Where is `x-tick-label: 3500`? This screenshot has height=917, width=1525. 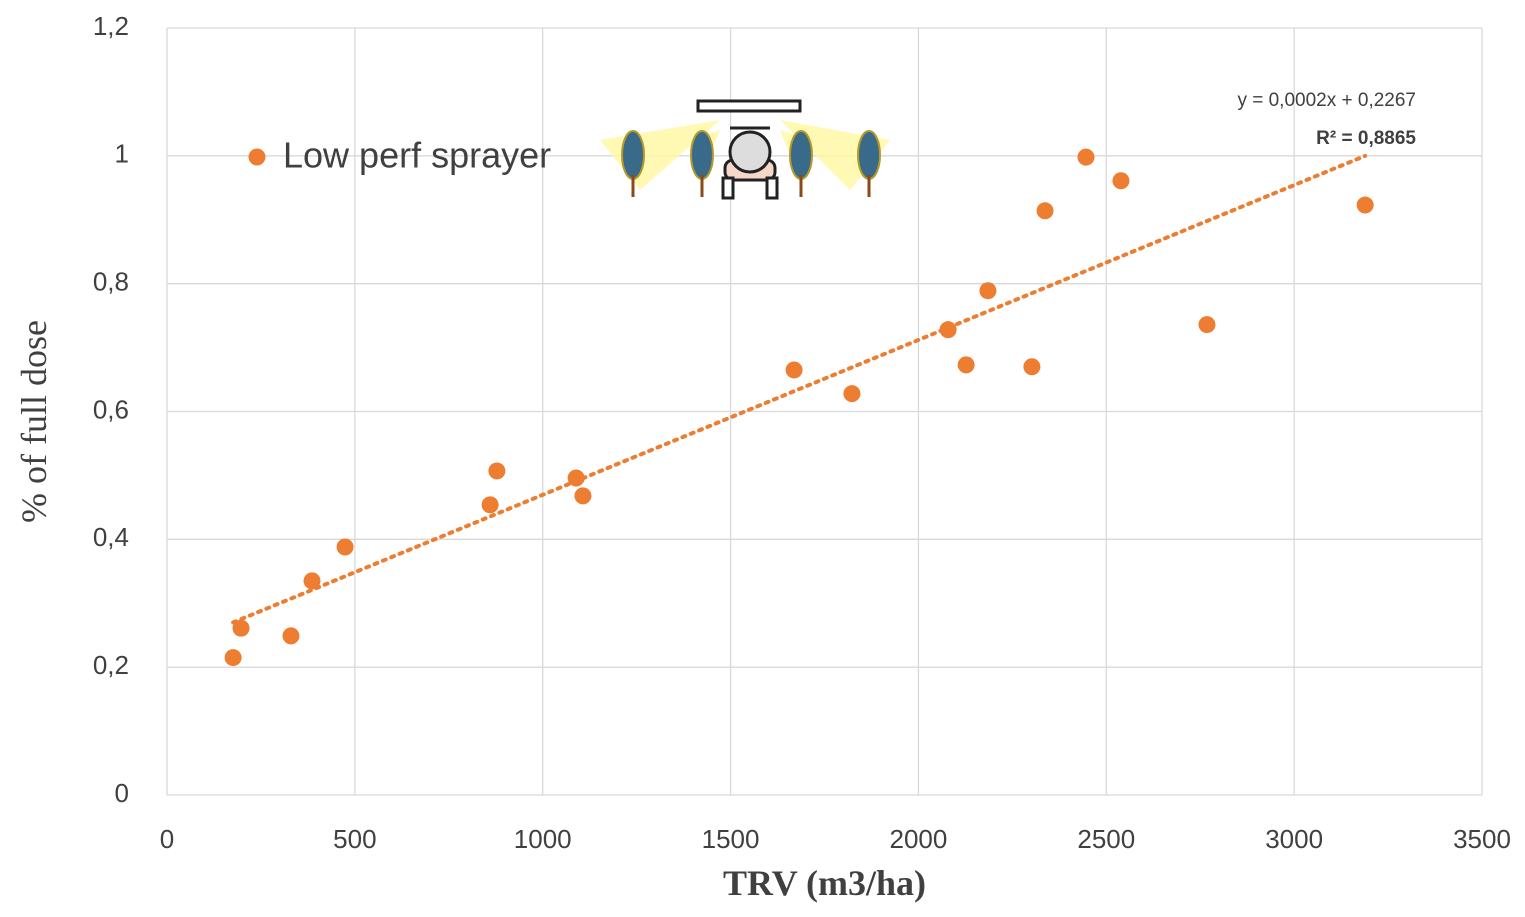
x-tick-label: 3500 is located at coordinates (1482, 839).